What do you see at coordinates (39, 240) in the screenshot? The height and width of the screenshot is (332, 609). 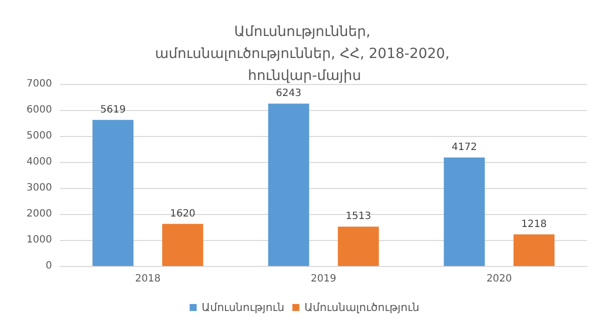 I see `y-tick-label: 1000` at bounding box center [39, 240].